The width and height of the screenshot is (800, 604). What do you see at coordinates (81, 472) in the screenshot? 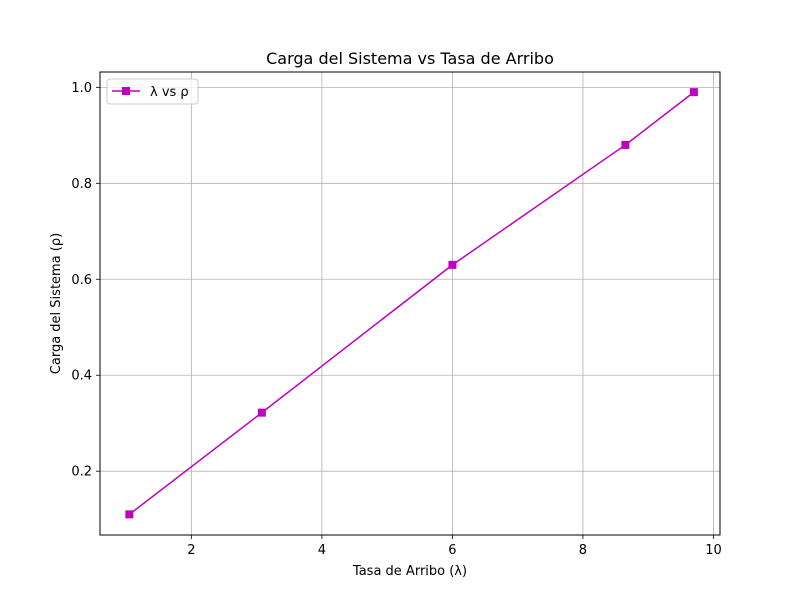
I see `y-tick-label: 0.2` at bounding box center [81, 472].